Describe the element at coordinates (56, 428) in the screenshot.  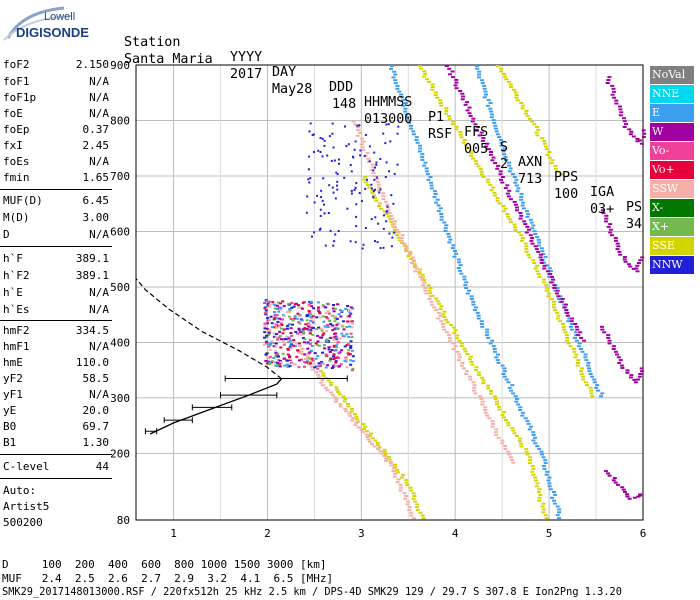
I see `param-row: B0 69.7` at that location.